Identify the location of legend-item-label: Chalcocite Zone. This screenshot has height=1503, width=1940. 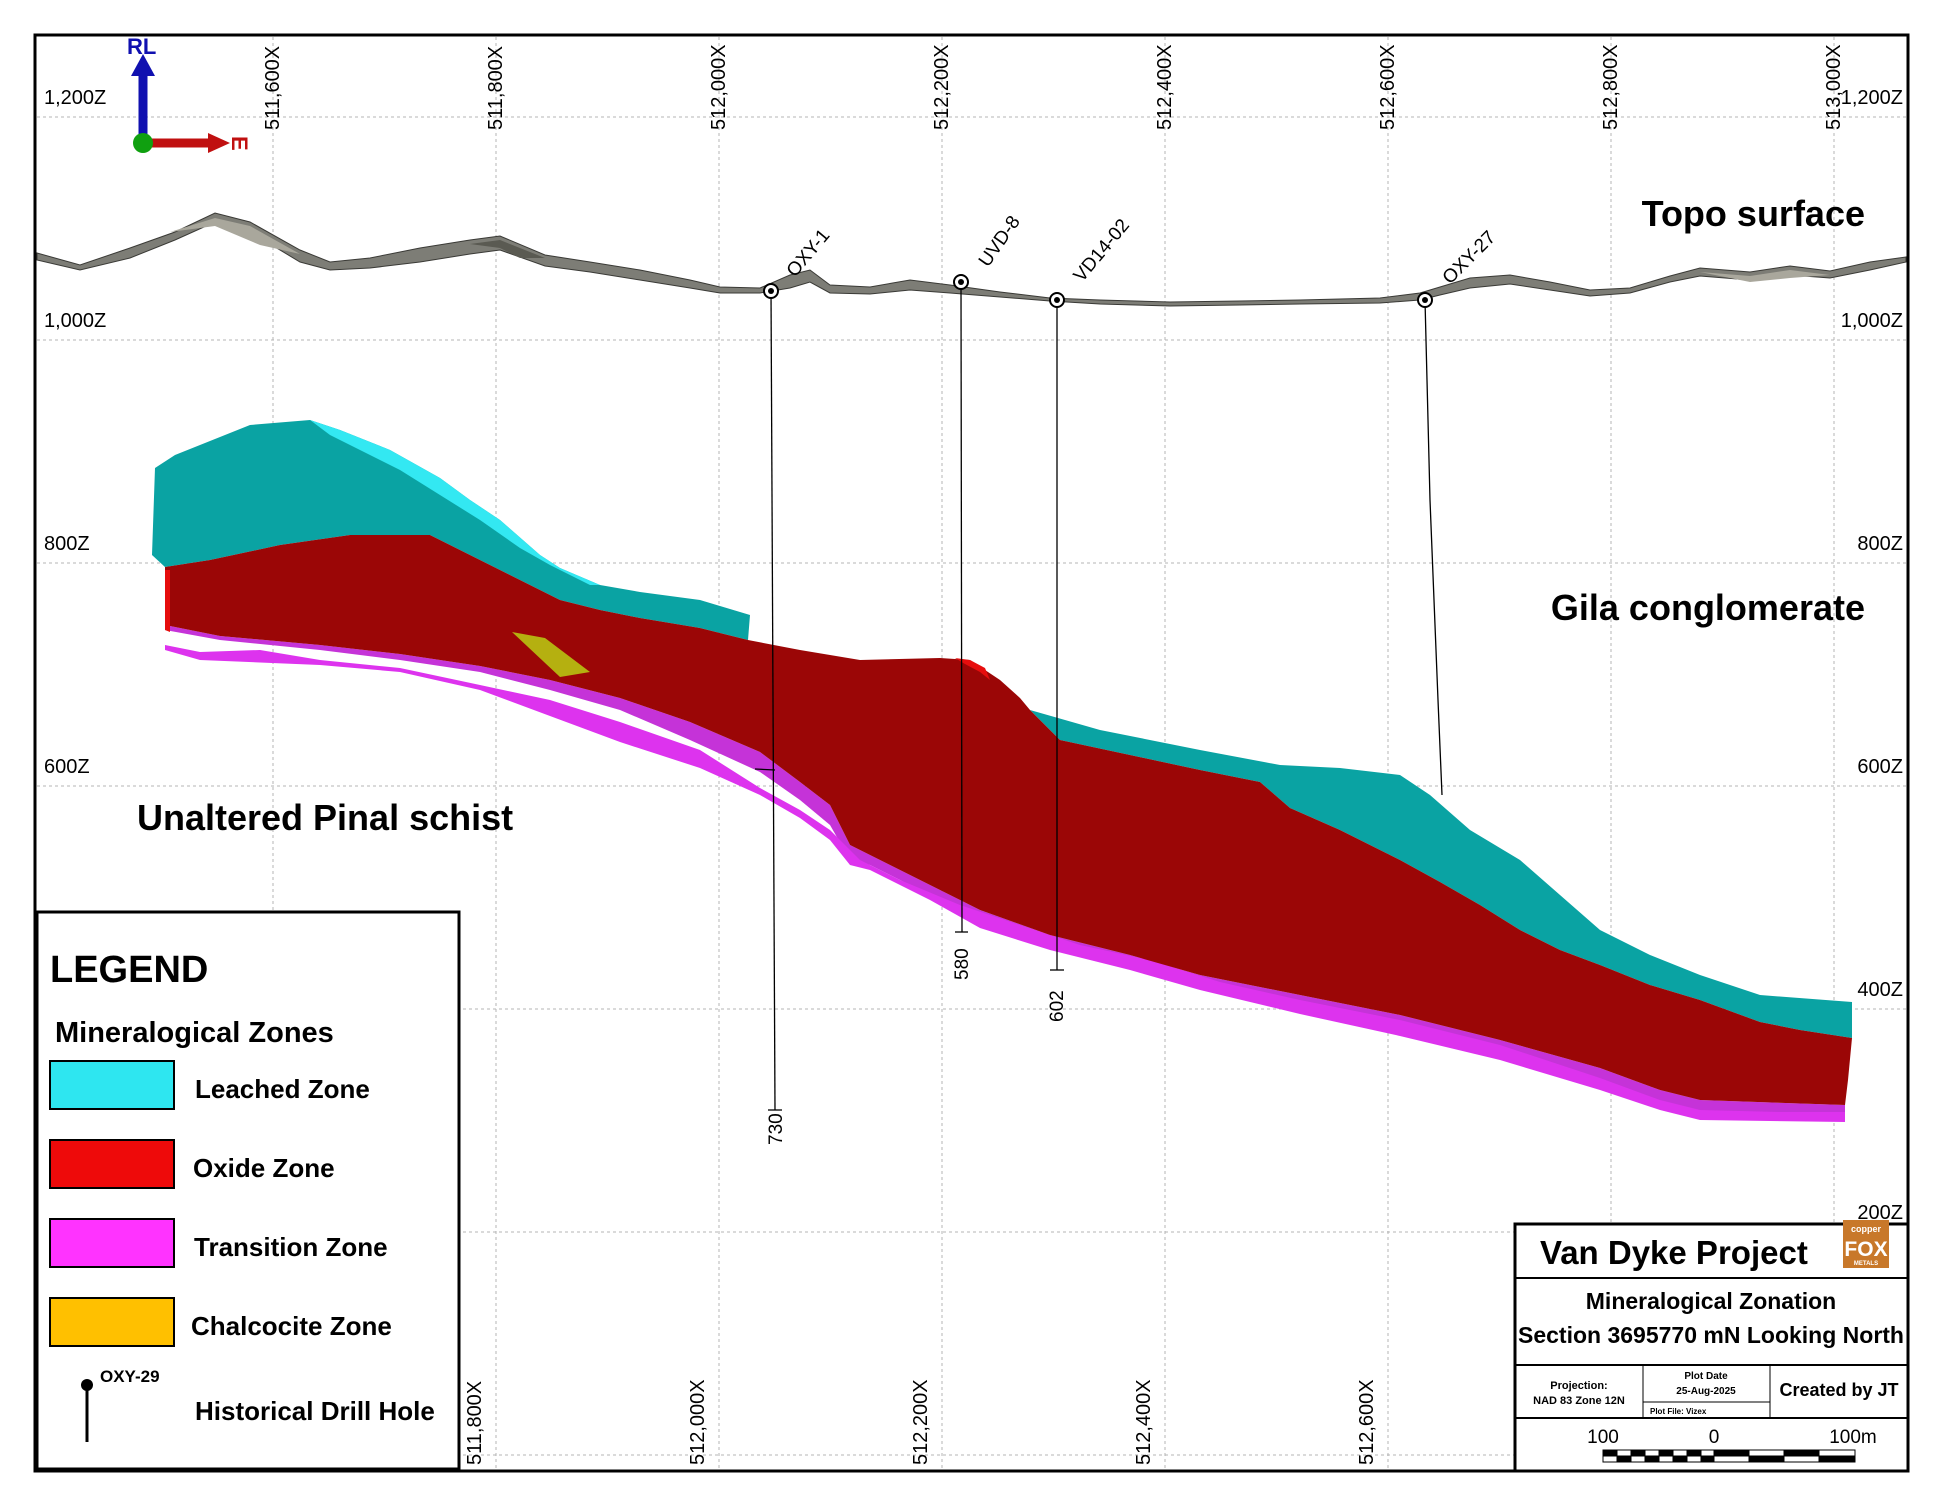
(291, 1326).